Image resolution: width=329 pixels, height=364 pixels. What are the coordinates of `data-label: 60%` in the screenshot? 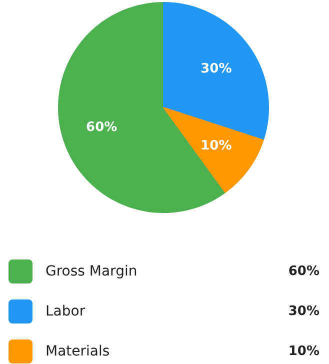 It's located at (102, 128).